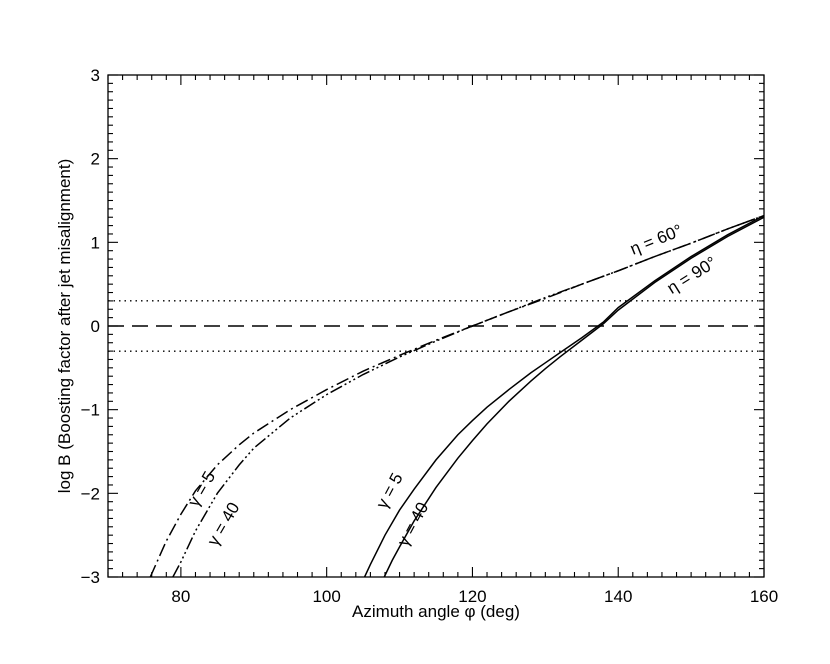  What do you see at coordinates (436, 611) in the screenshot?
I see `x-axis-label: Azimuth angle φ (deg)` at bounding box center [436, 611].